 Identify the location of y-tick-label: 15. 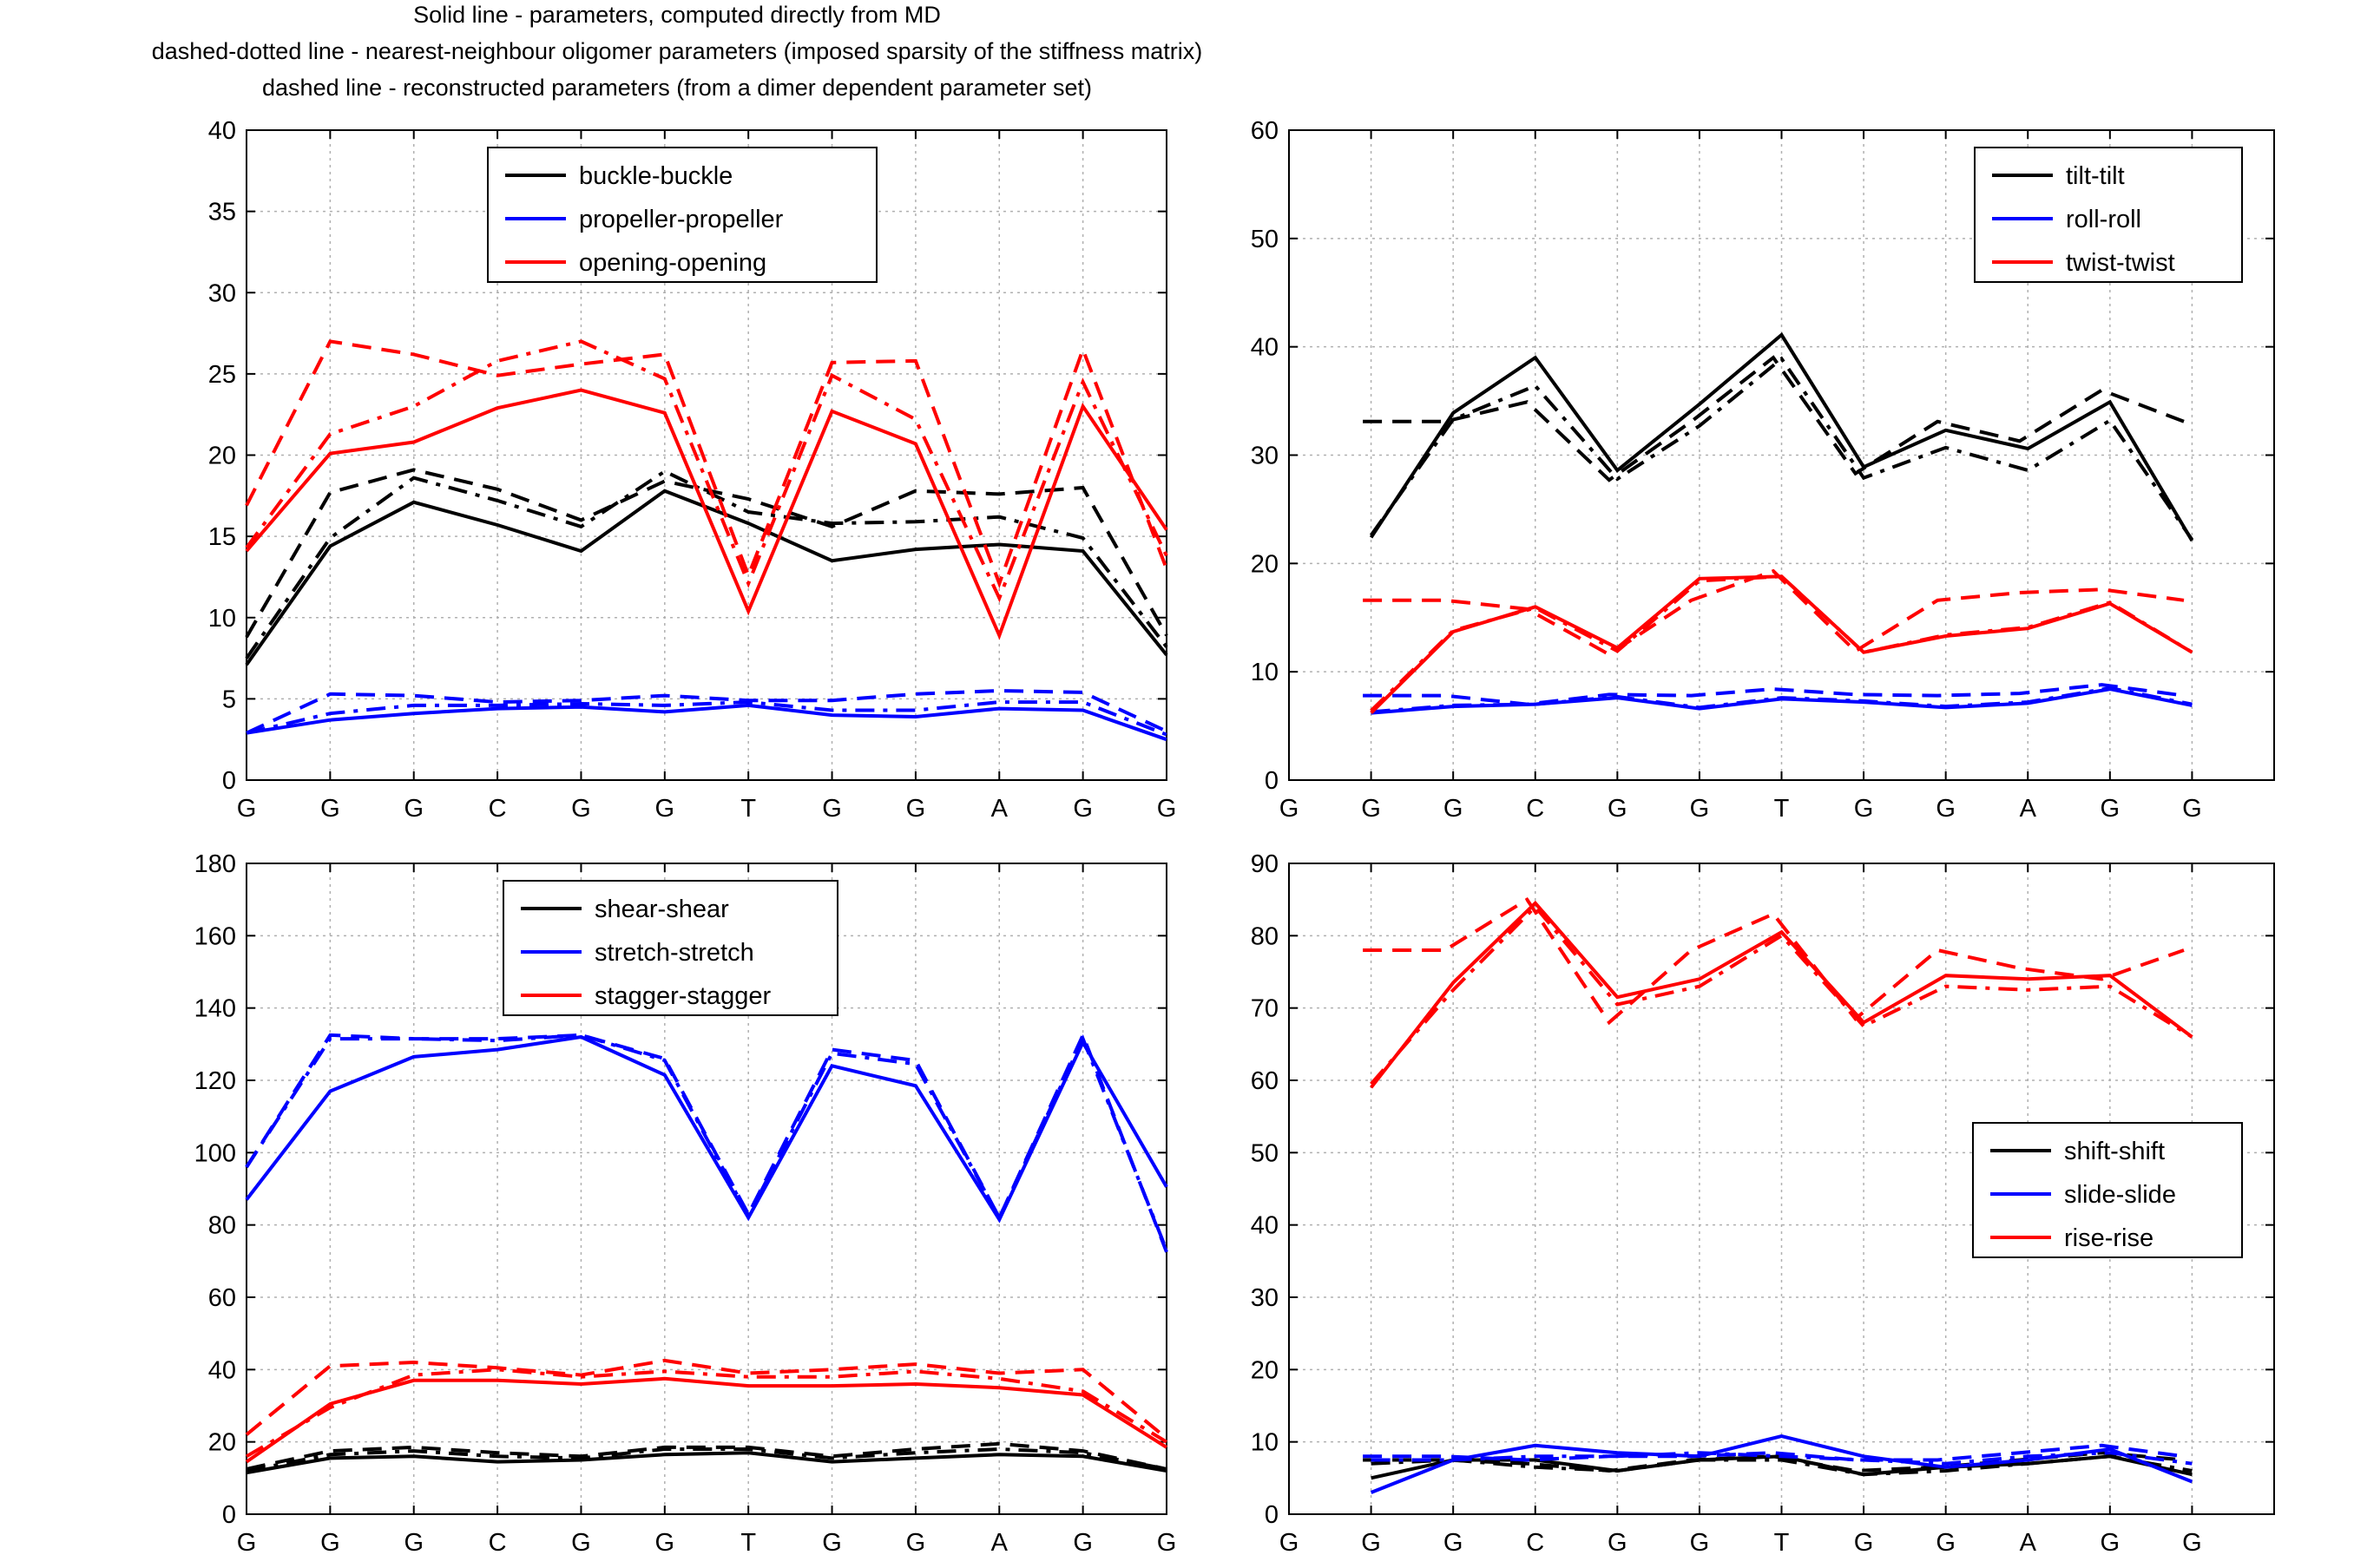
(222, 537).